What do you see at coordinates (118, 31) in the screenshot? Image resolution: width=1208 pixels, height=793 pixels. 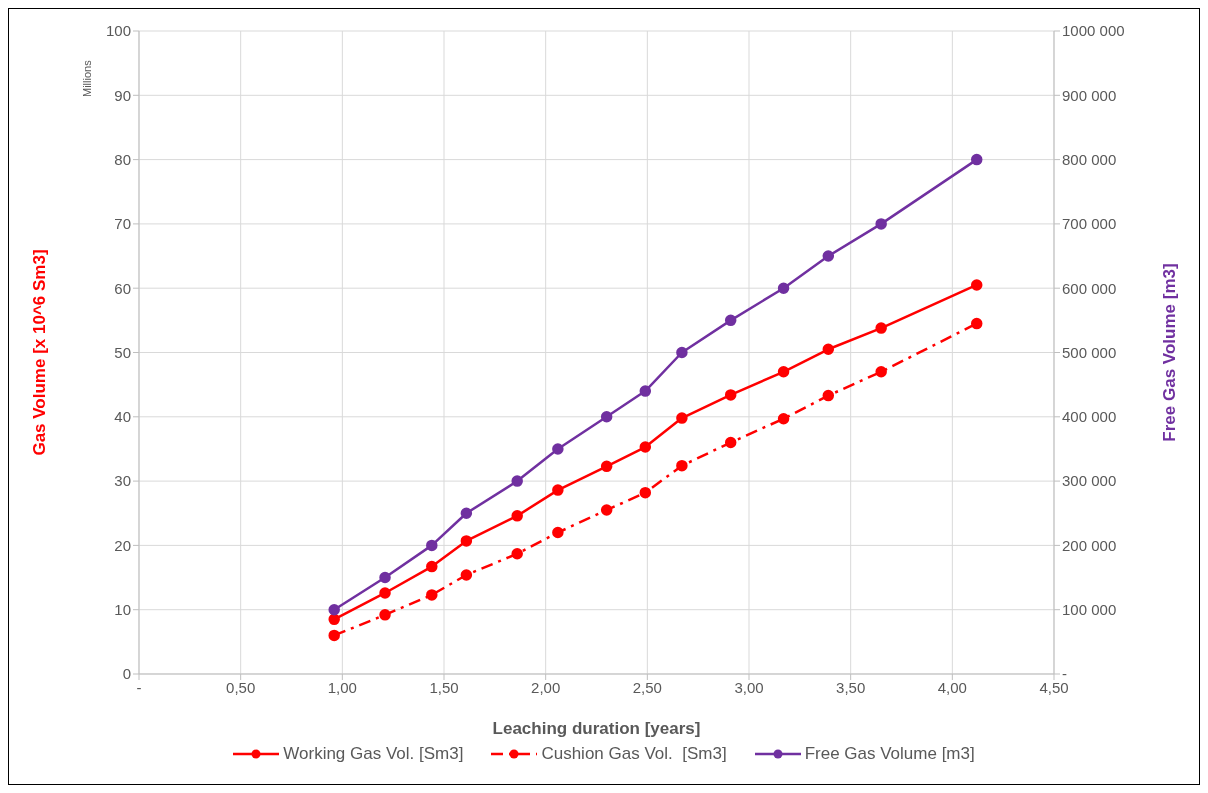 I see `y-tick-label: 100` at bounding box center [118, 31].